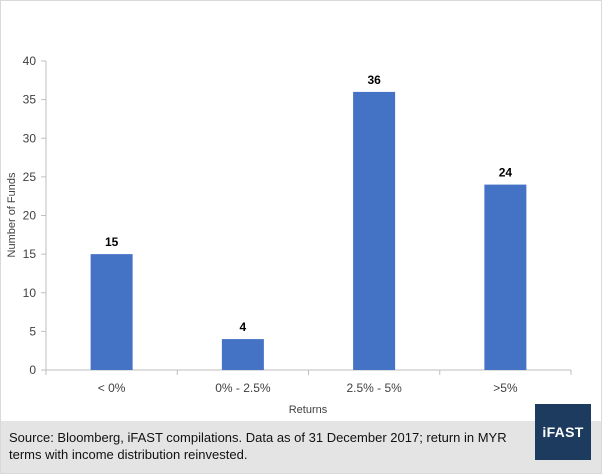  I want to click on y-tick-label-20: 20, so click(30, 216).